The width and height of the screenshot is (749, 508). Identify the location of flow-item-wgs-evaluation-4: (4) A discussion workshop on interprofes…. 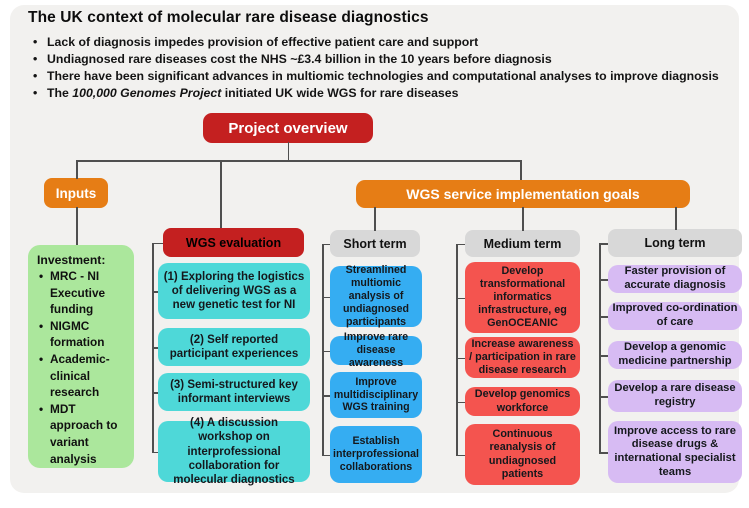
(234, 451).